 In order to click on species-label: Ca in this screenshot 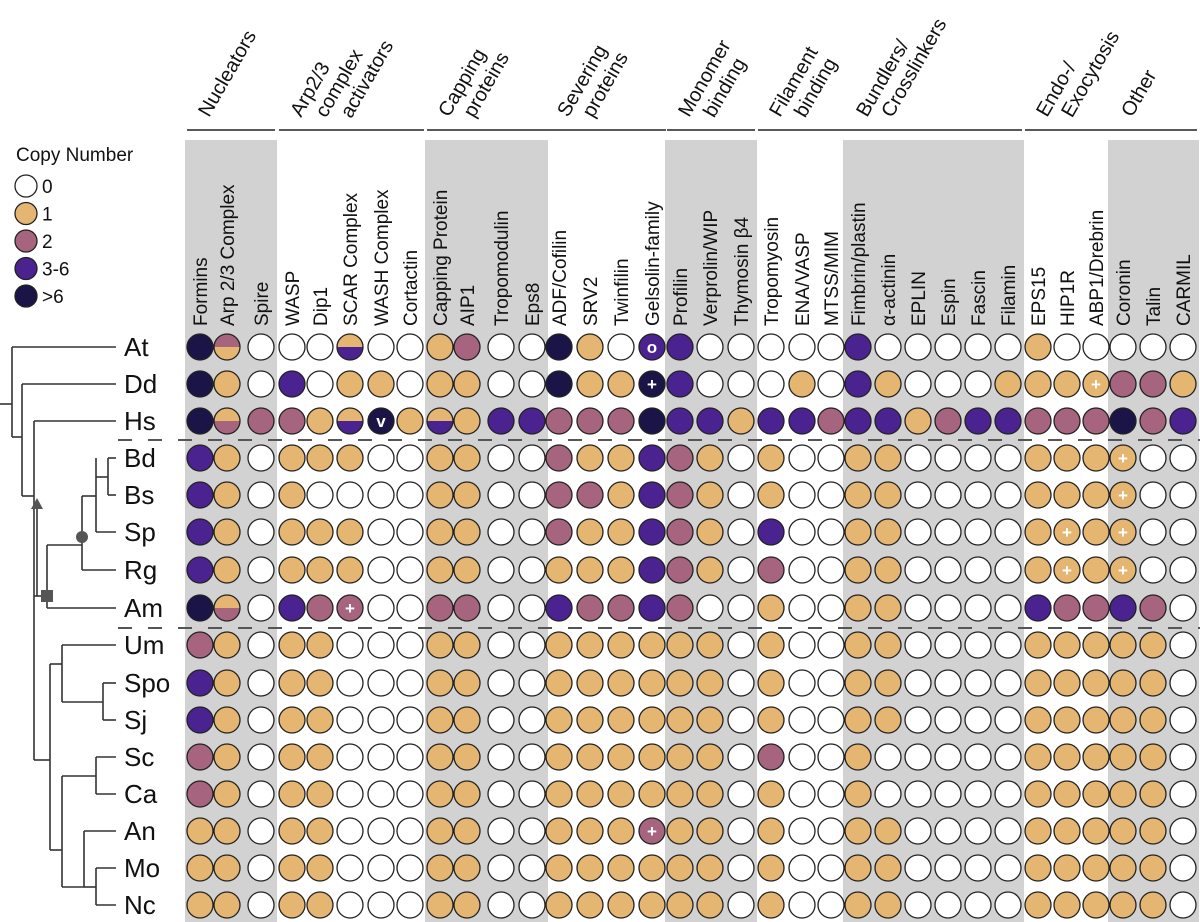, I will do `click(141, 794)`.